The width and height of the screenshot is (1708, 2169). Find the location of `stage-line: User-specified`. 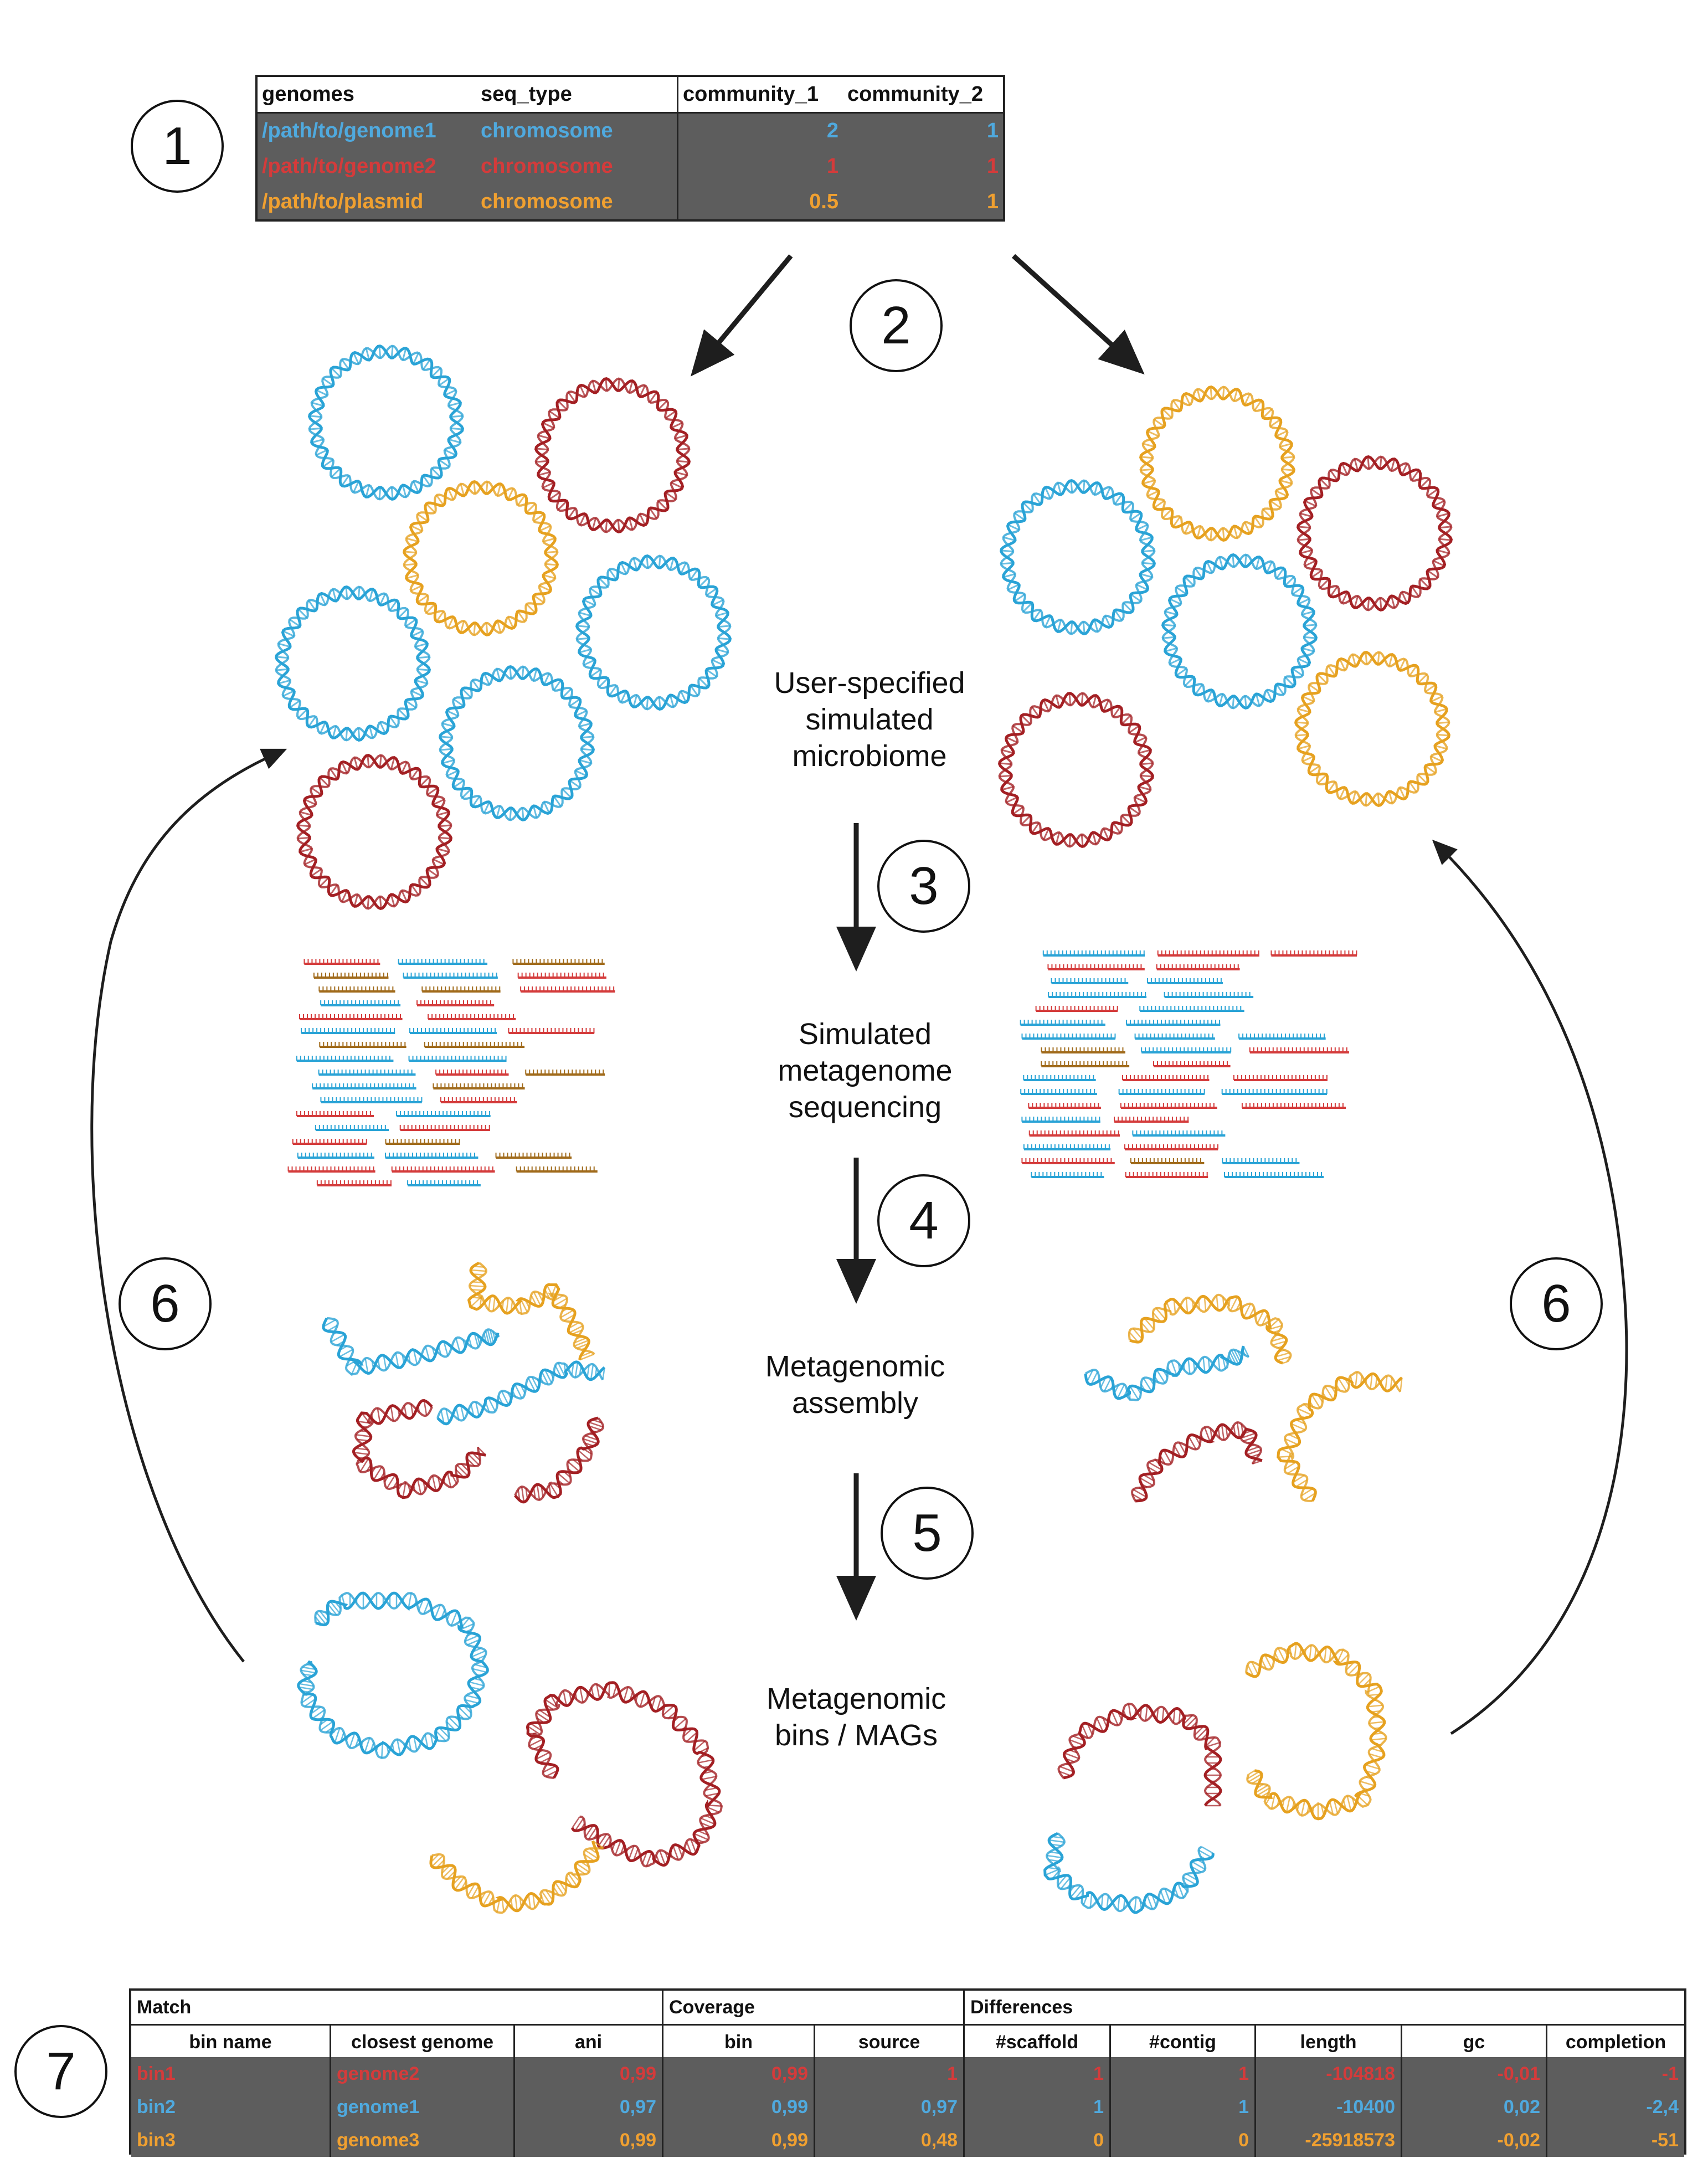

stage-line: User-specified is located at coordinates (869, 683).